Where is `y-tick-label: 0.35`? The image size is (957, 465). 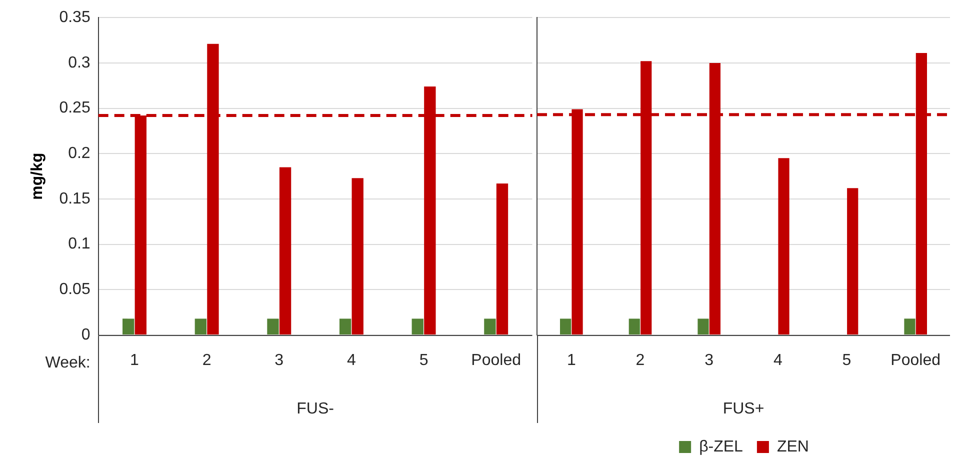
y-tick-label: 0.35 is located at coordinates (74, 17).